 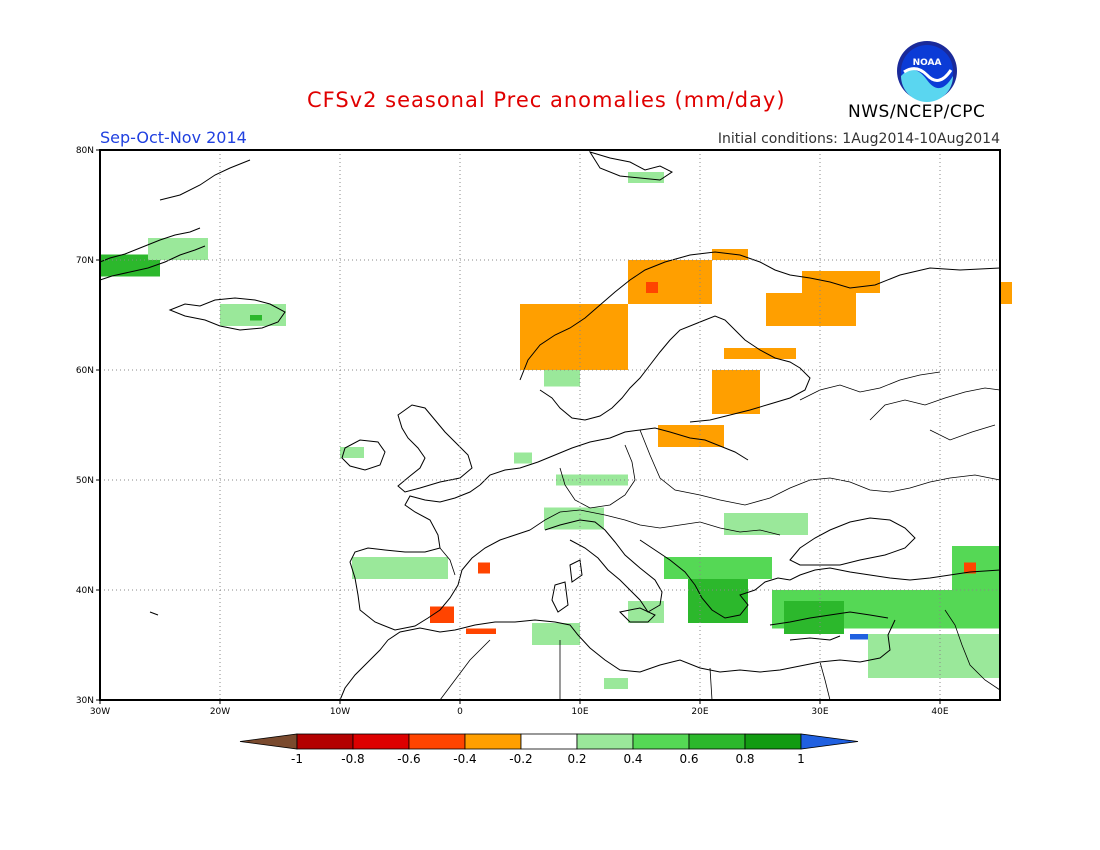 What do you see at coordinates (579, 712) in the screenshot?
I see `lon-tick-label: 10E` at bounding box center [579, 712].